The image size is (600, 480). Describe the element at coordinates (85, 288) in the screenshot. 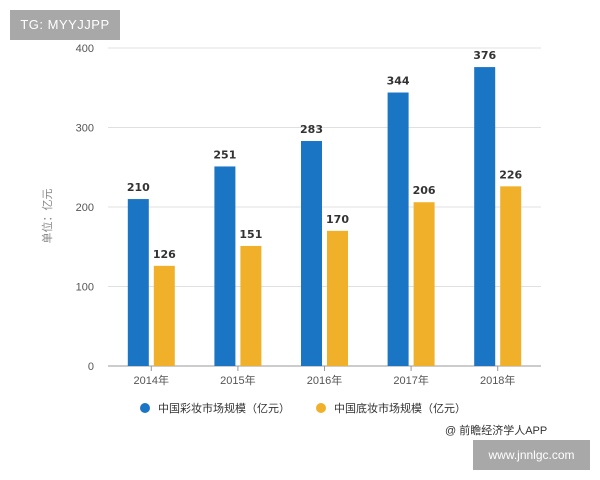

I see `y-tick-label: 100` at that location.